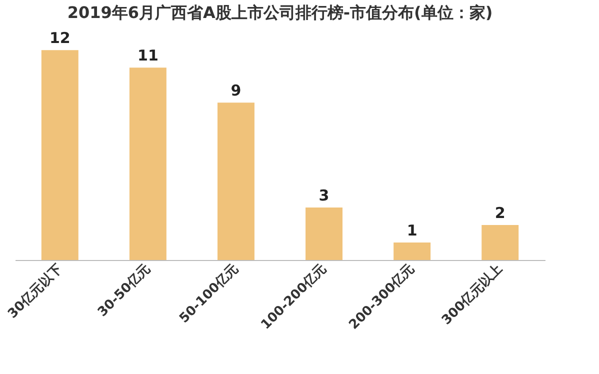 This screenshot has width=599, height=374. Describe the element at coordinates (236, 91) in the screenshot. I see `data-label: 9` at that location.